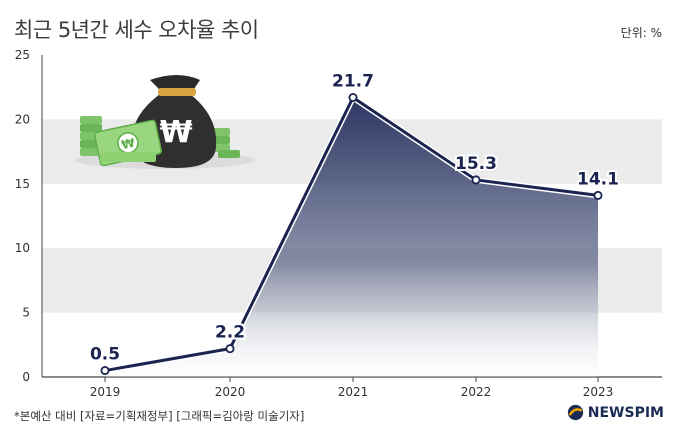 The image size is (680, 442). What do you see at coordinates (230, 333) in the screenshot?
I see `data-label: 2.2` at bounding box center [230, 333].